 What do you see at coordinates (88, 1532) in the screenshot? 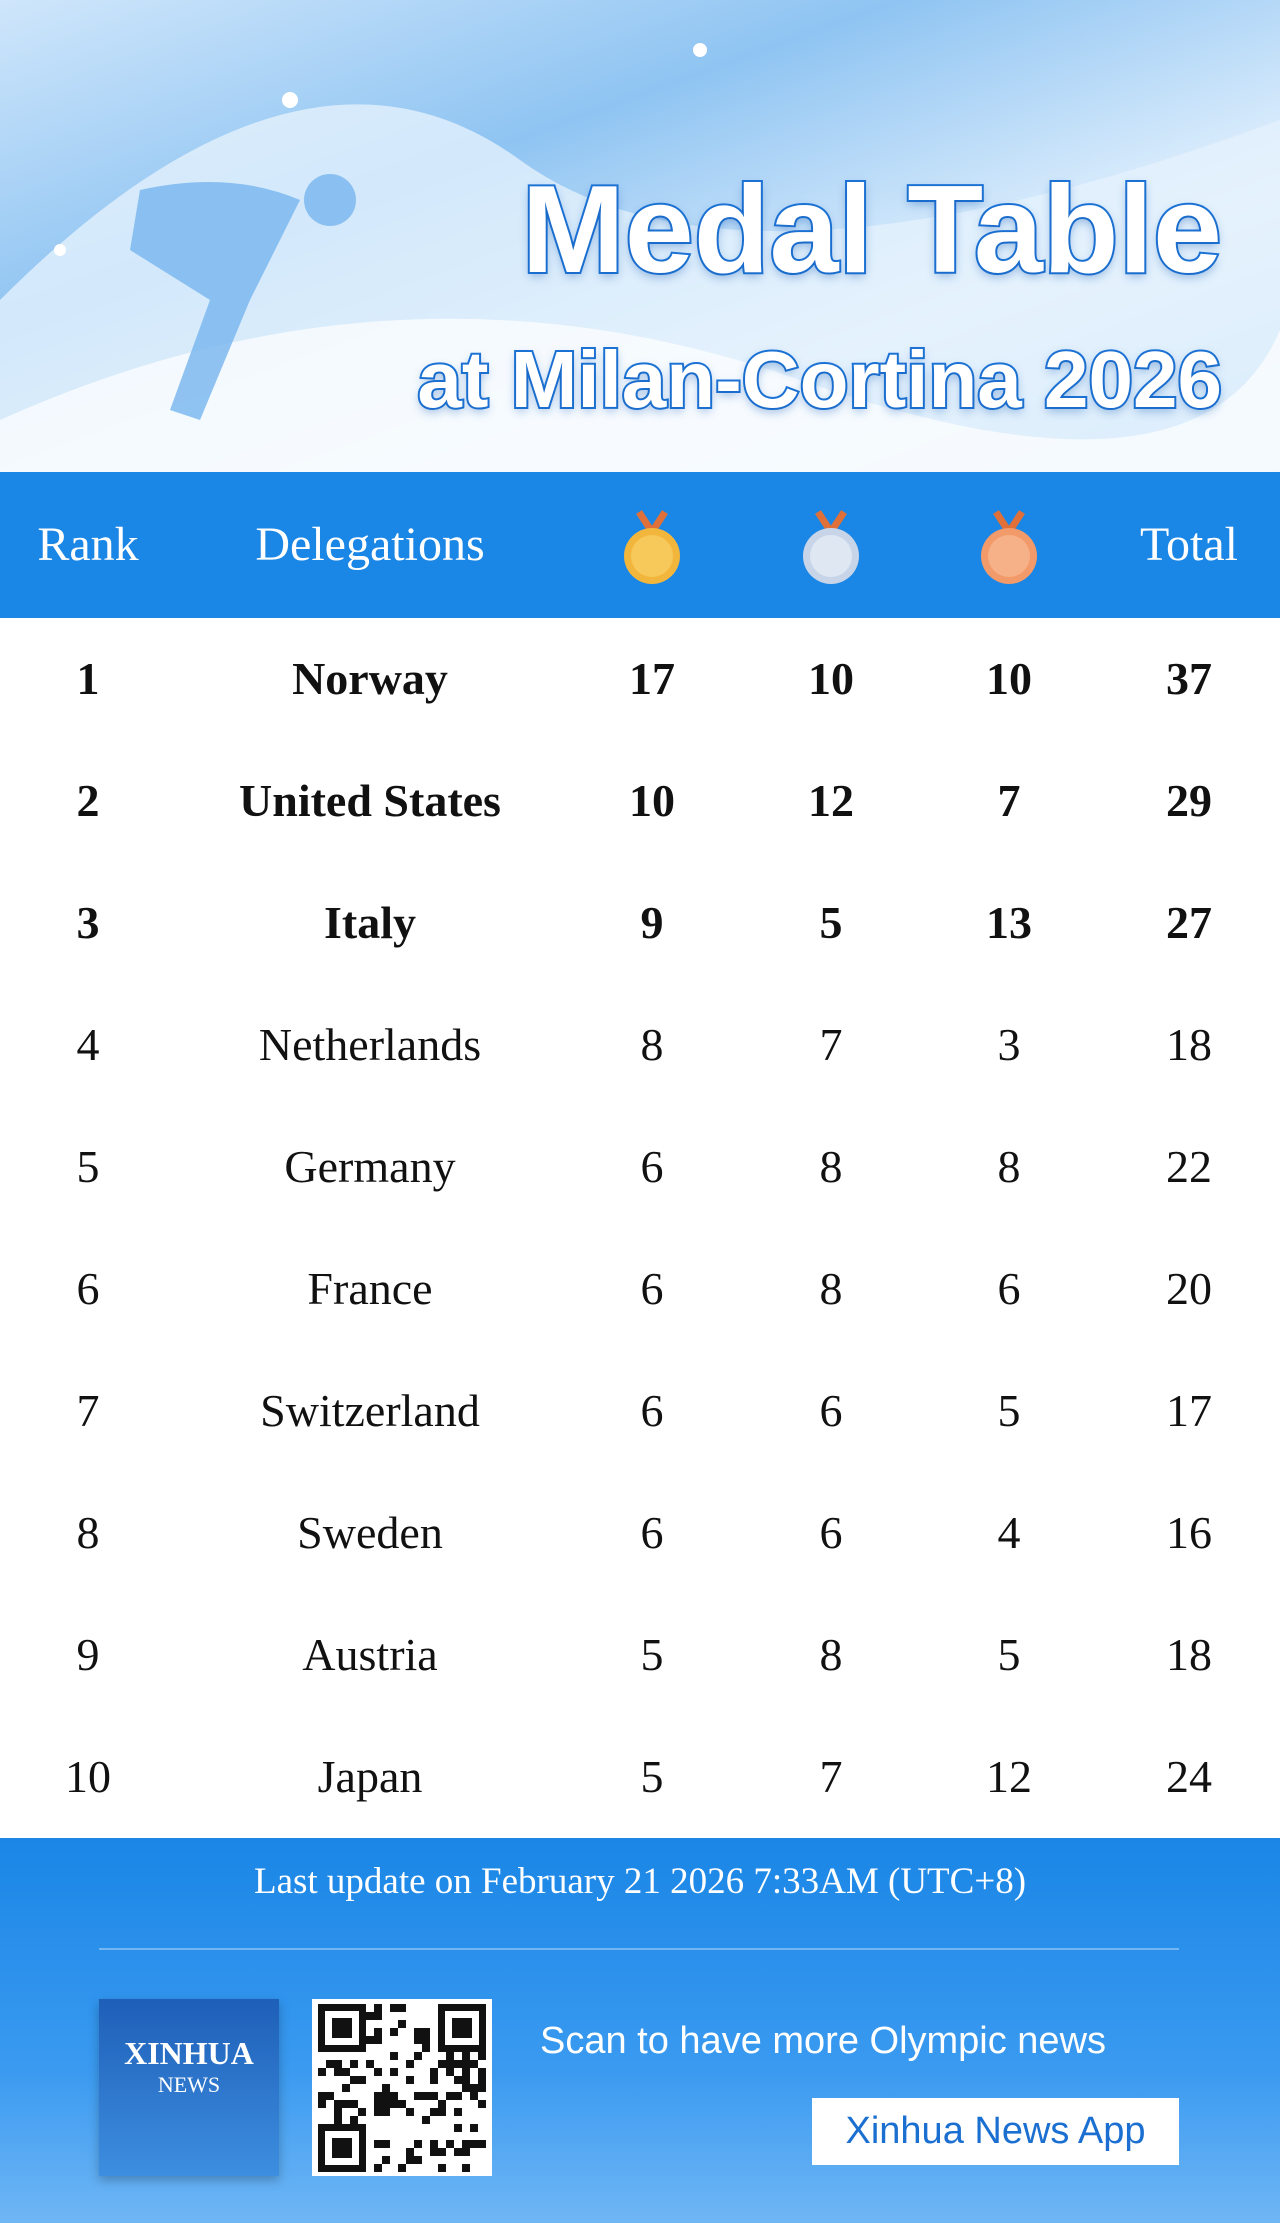
I see `rank-cell: 8` at bounding box center [88, 1532].